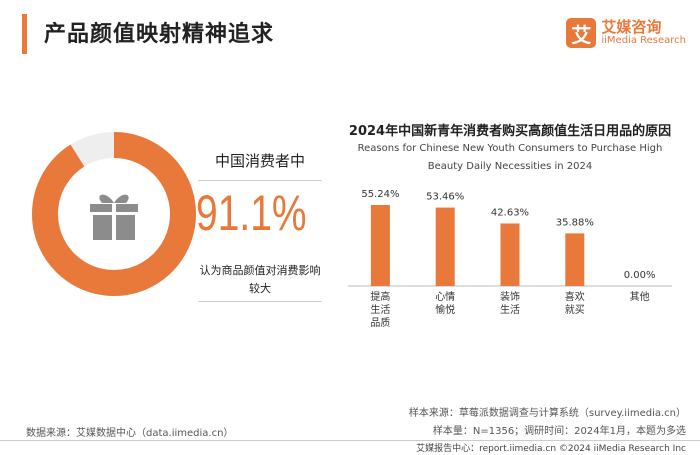 The width and height of the screenshot is (700, 455). Describe the element at coordinates (445, 197) in the screenshot. I see `bar-value-label: 53.46%` at that location.